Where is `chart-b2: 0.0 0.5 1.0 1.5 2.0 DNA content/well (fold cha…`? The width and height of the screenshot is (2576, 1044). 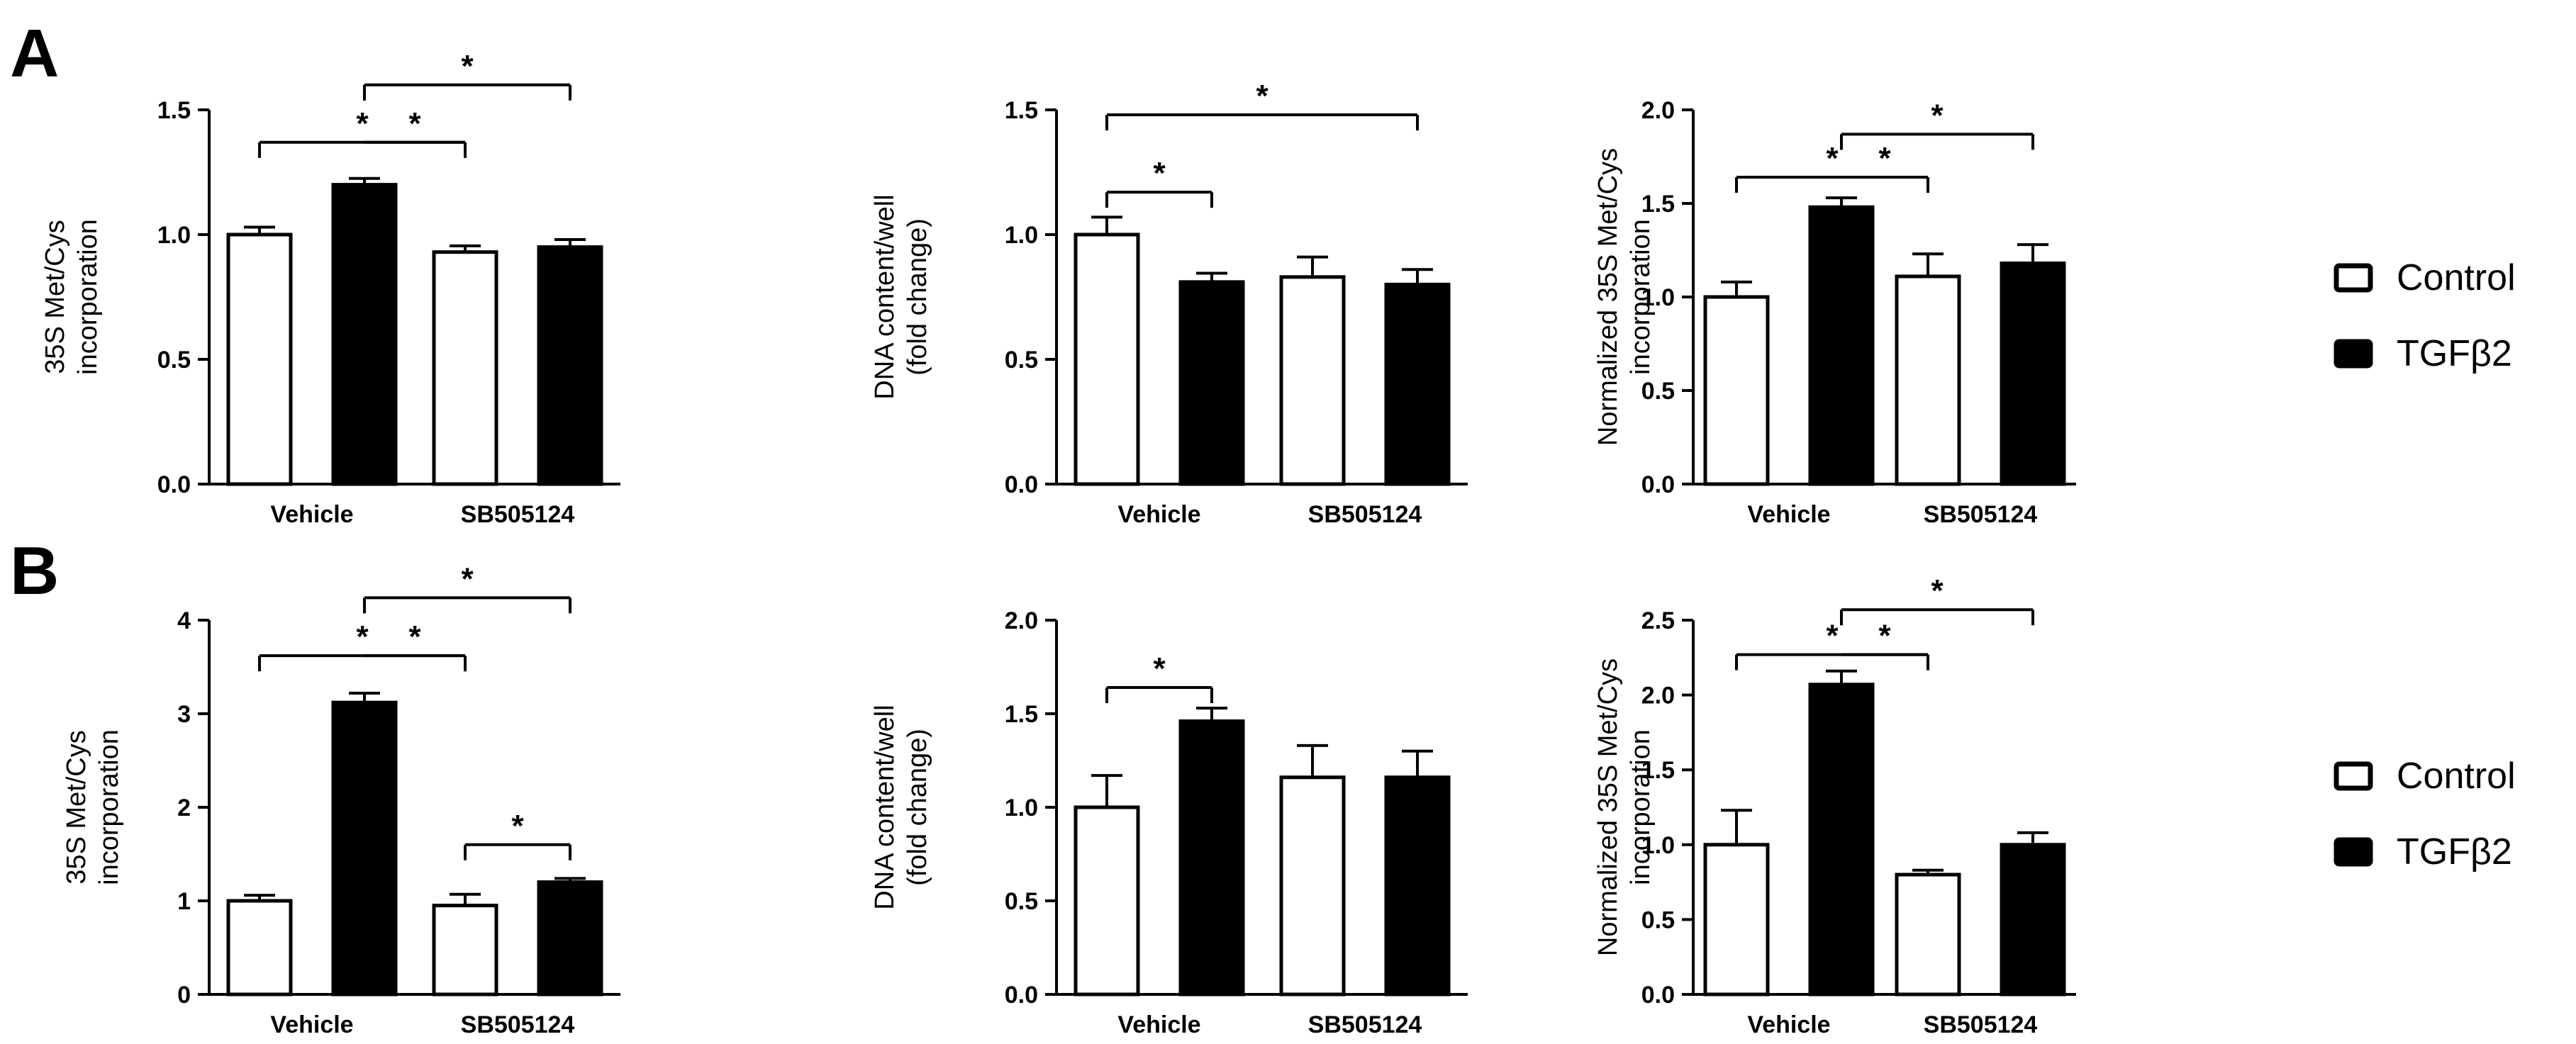 chart-b2: 0.0 0.5 1.0 1.5 2.0 DNA content/well (fold cha… is located at coordinates (1169, 822).